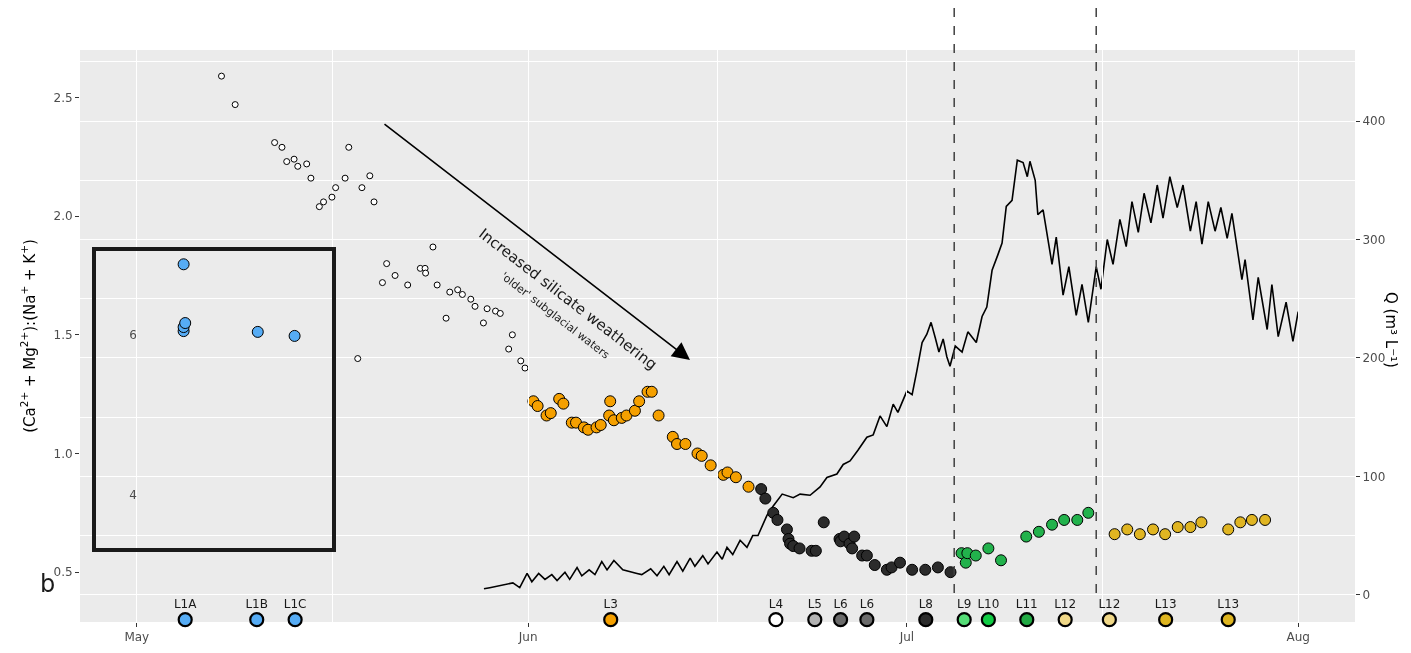 The height and width of the screenshot is (653, 1411). I want to click on data-label: L5, so click(814, 603).